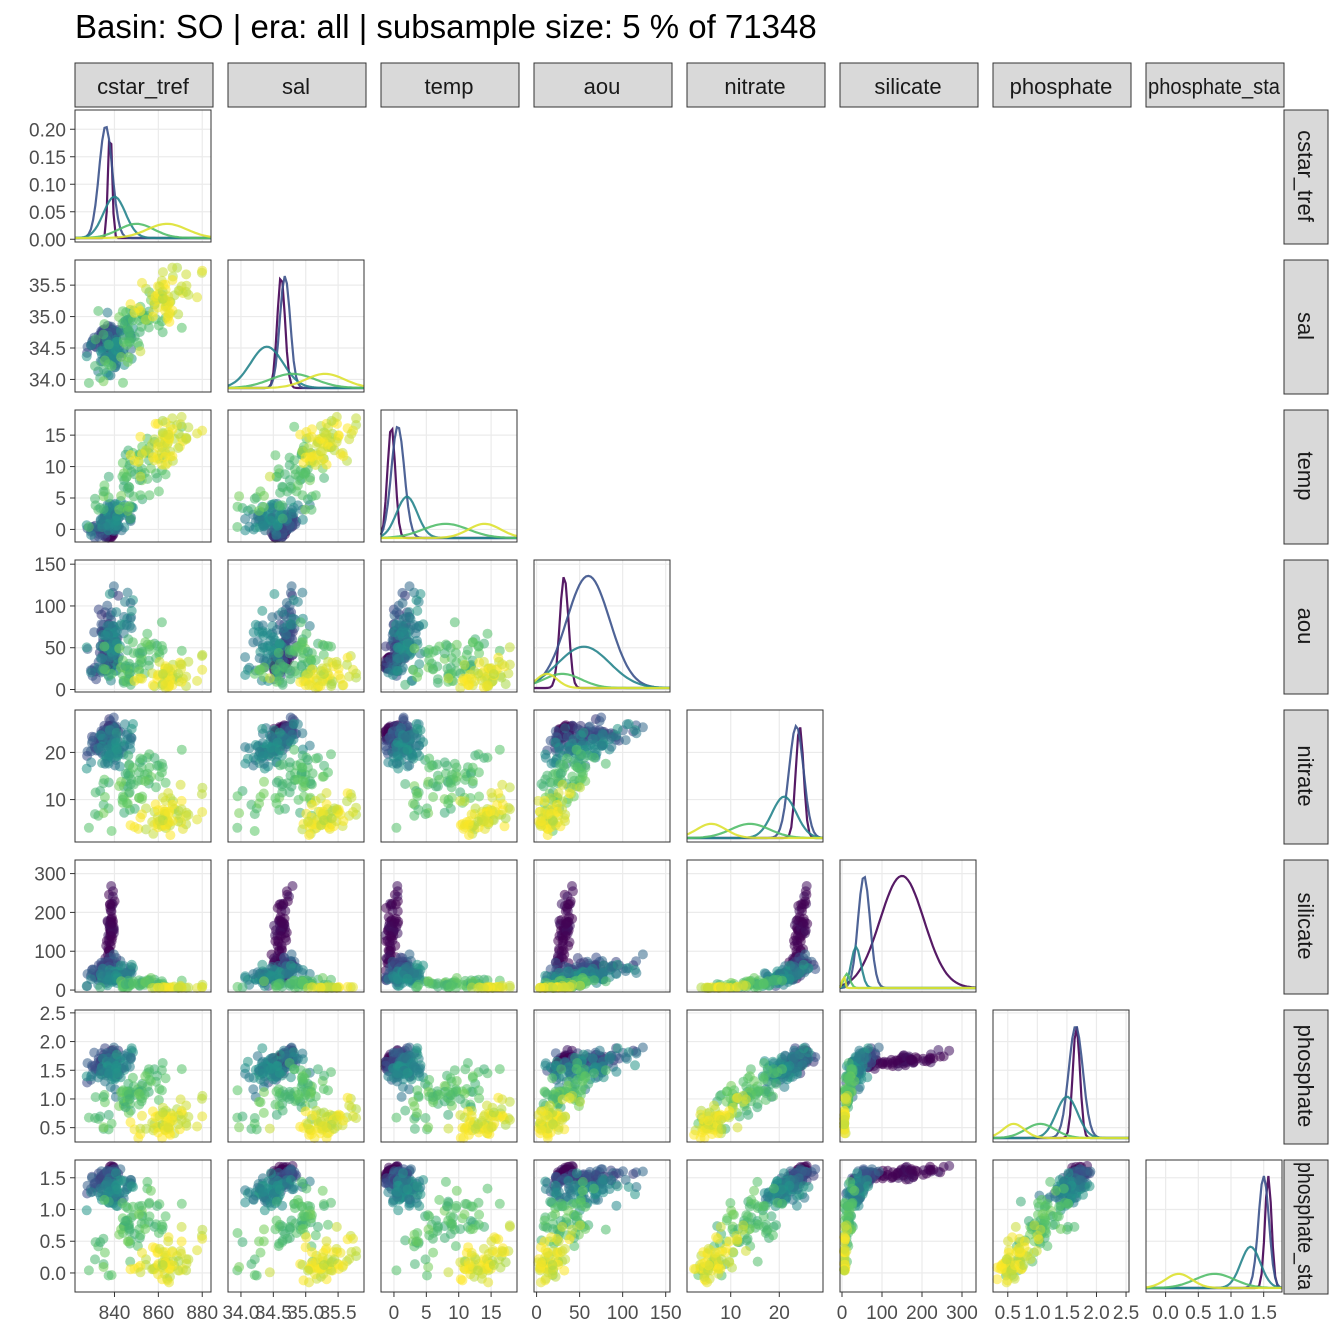 Image resolution: width=1344 pixels, height=1344 pixels. What do you see at coordinates (602, 626) in the screenshot?
I see `panel-aou-vs-aou` at bounding box center [602, 626].